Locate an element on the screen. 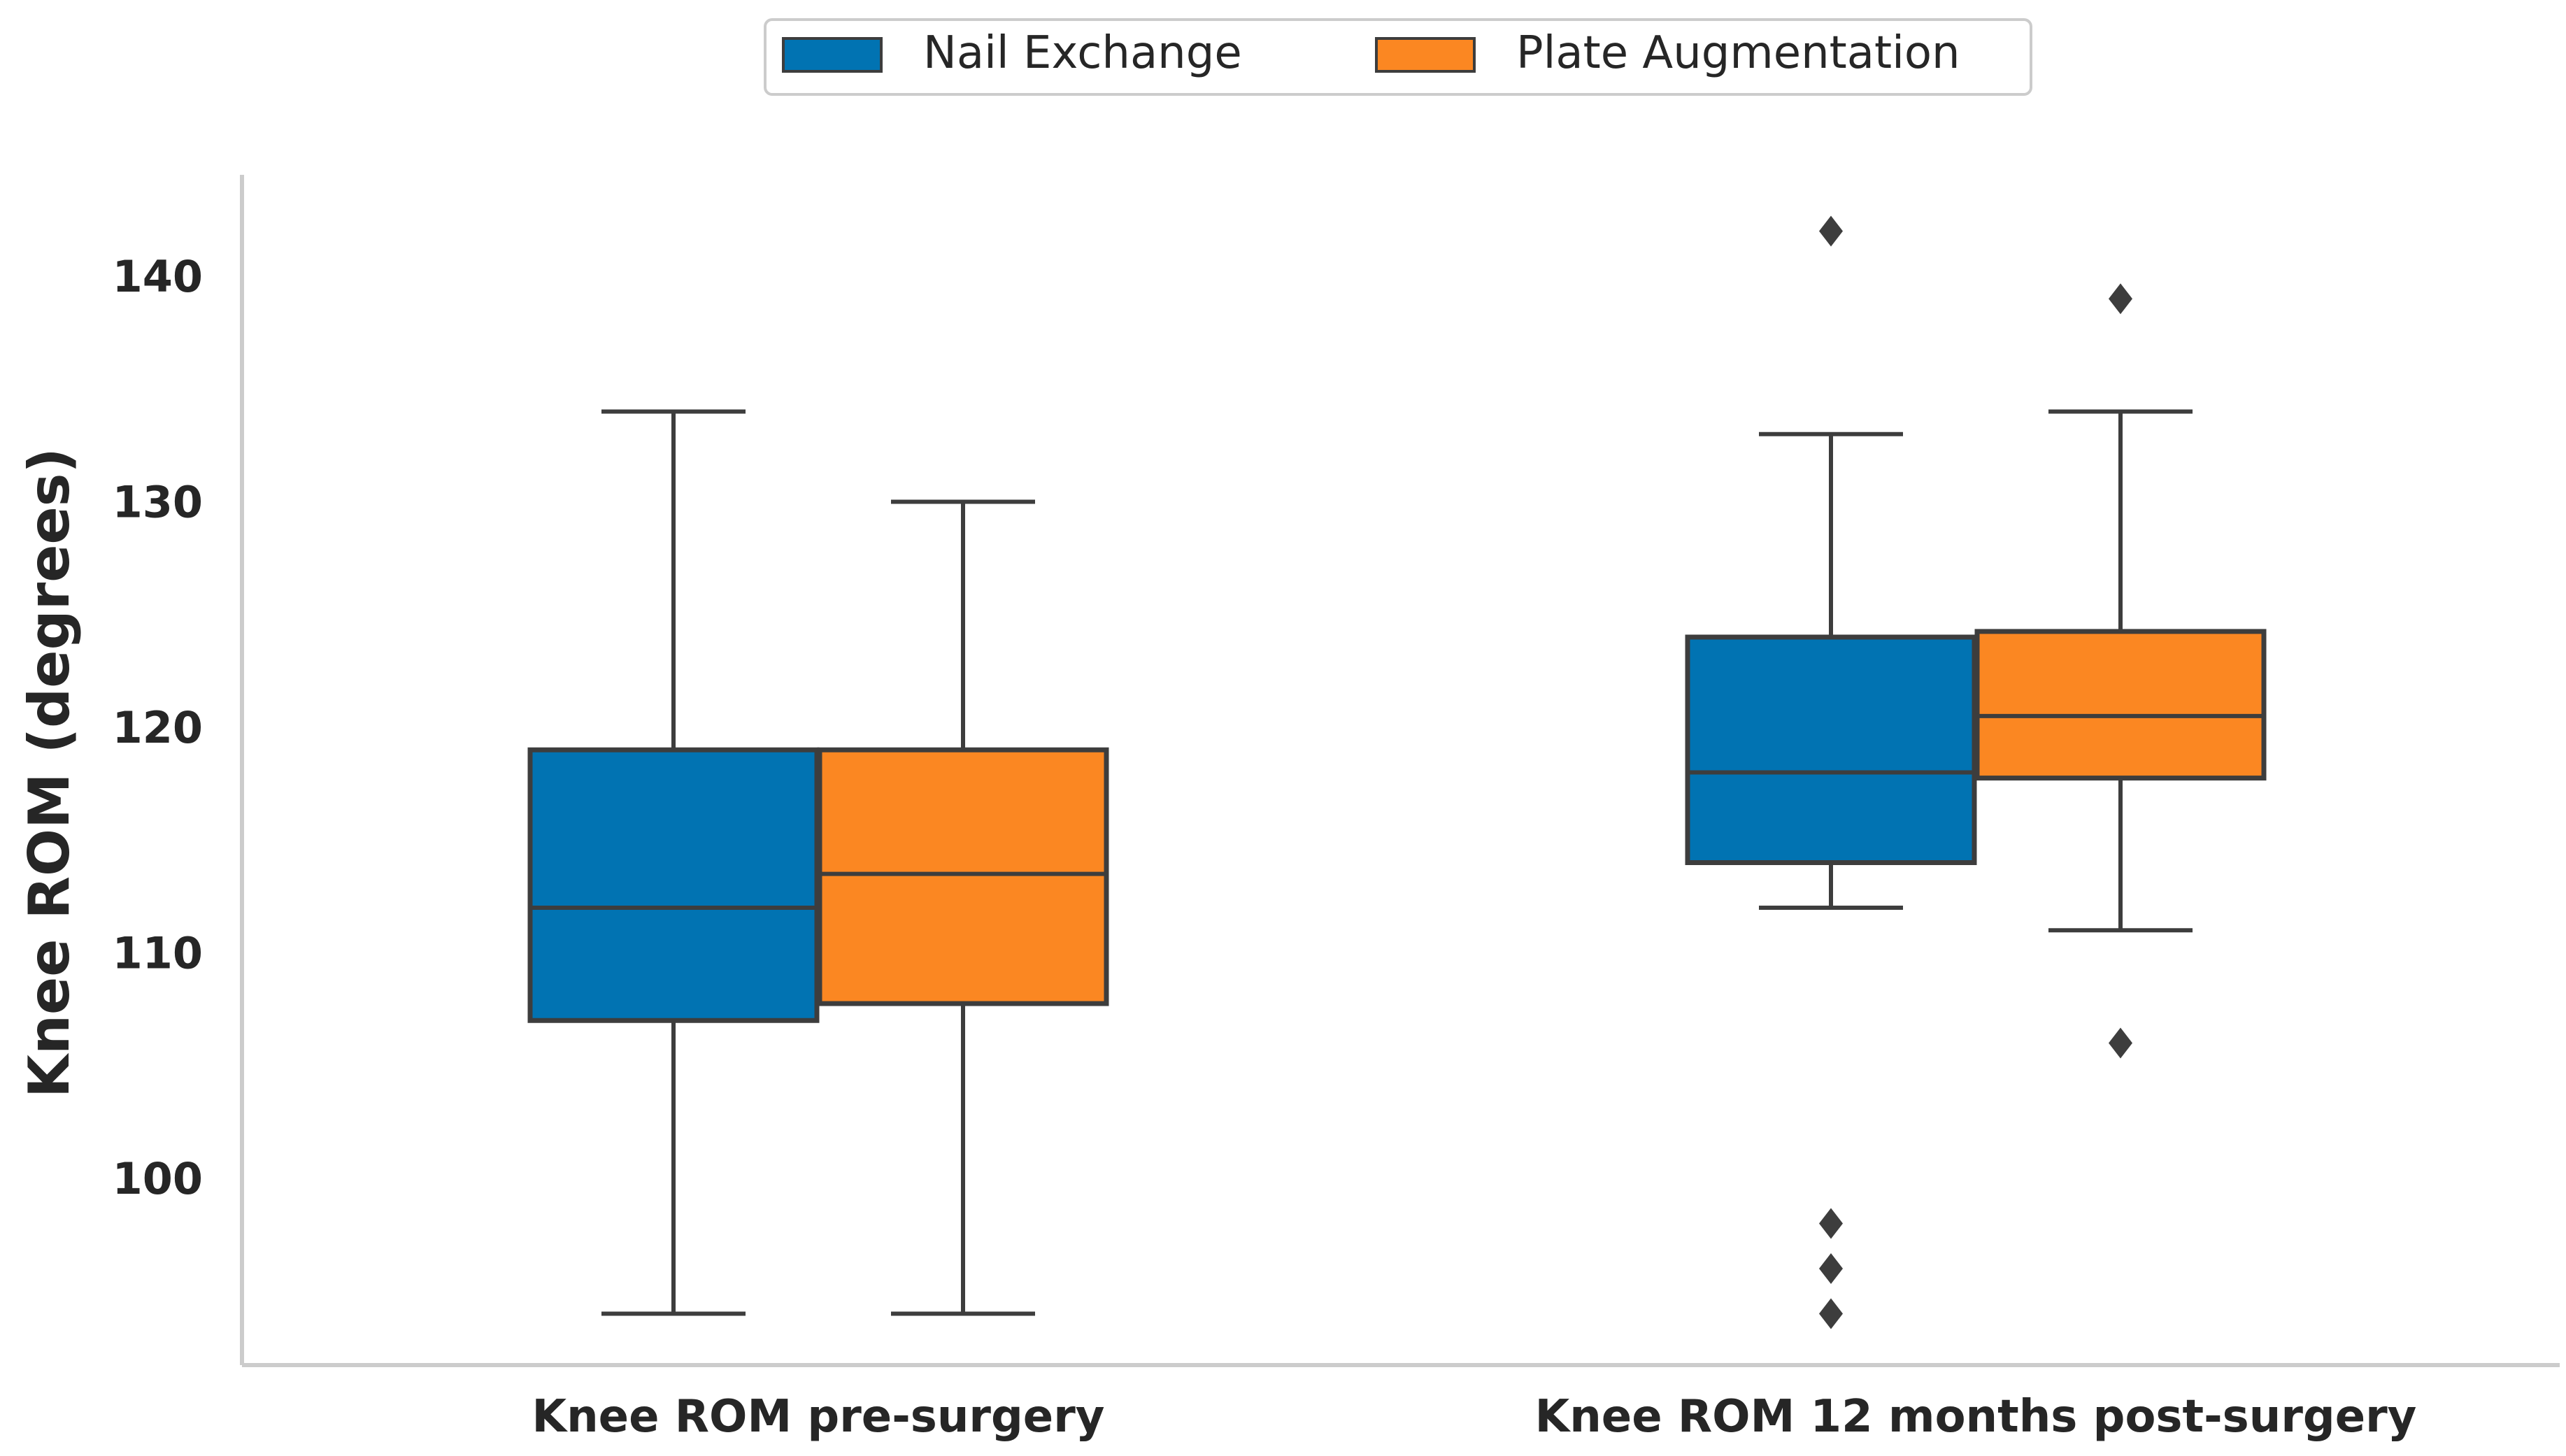  x-tick-label-pre-surgery: Knee ROM pre-surgery is located at coordinates (818, 1417).